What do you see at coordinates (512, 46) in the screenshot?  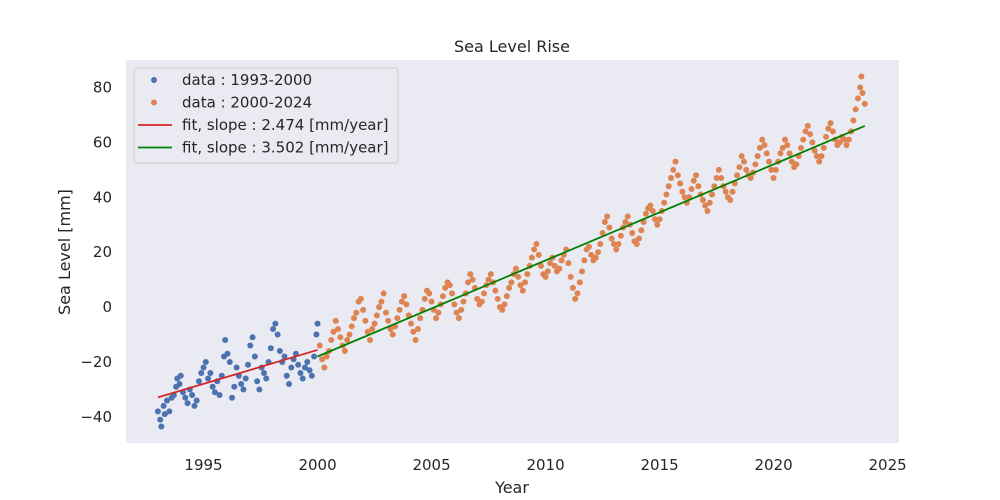 I see `chart-title: Sea Level Rise` at bounding box center [512, 46].